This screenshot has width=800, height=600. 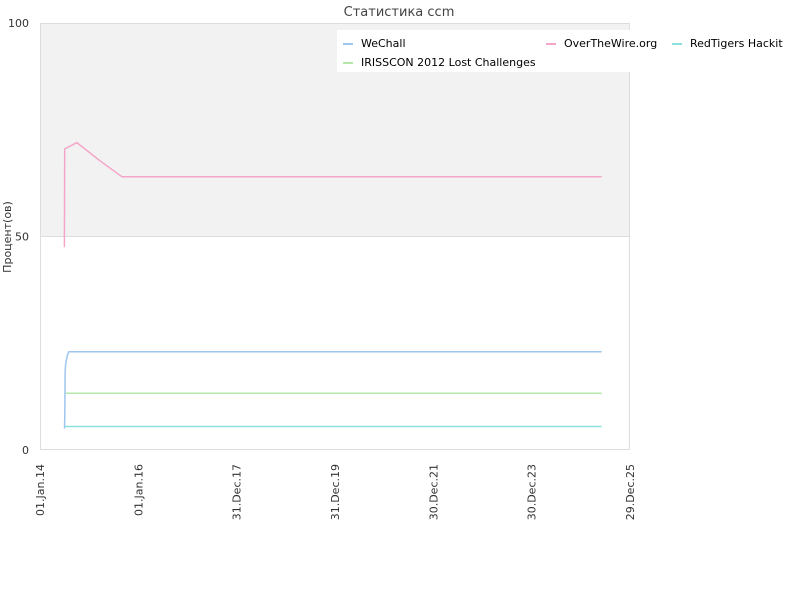 I want to click on legend-box, so click(x=483, y=51).